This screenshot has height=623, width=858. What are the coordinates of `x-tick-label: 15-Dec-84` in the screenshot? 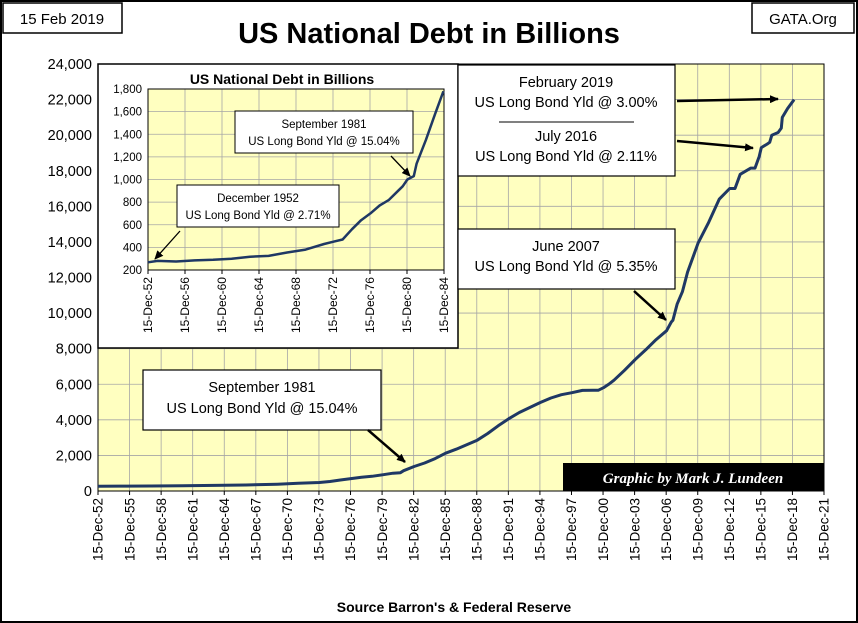 It's located at (444, 305).